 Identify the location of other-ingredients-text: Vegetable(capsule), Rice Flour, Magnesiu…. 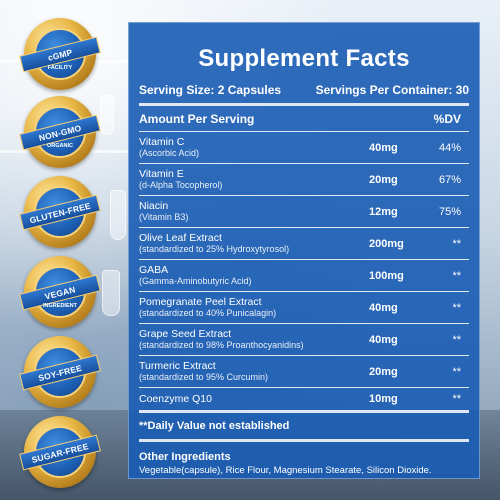
(285, 470).